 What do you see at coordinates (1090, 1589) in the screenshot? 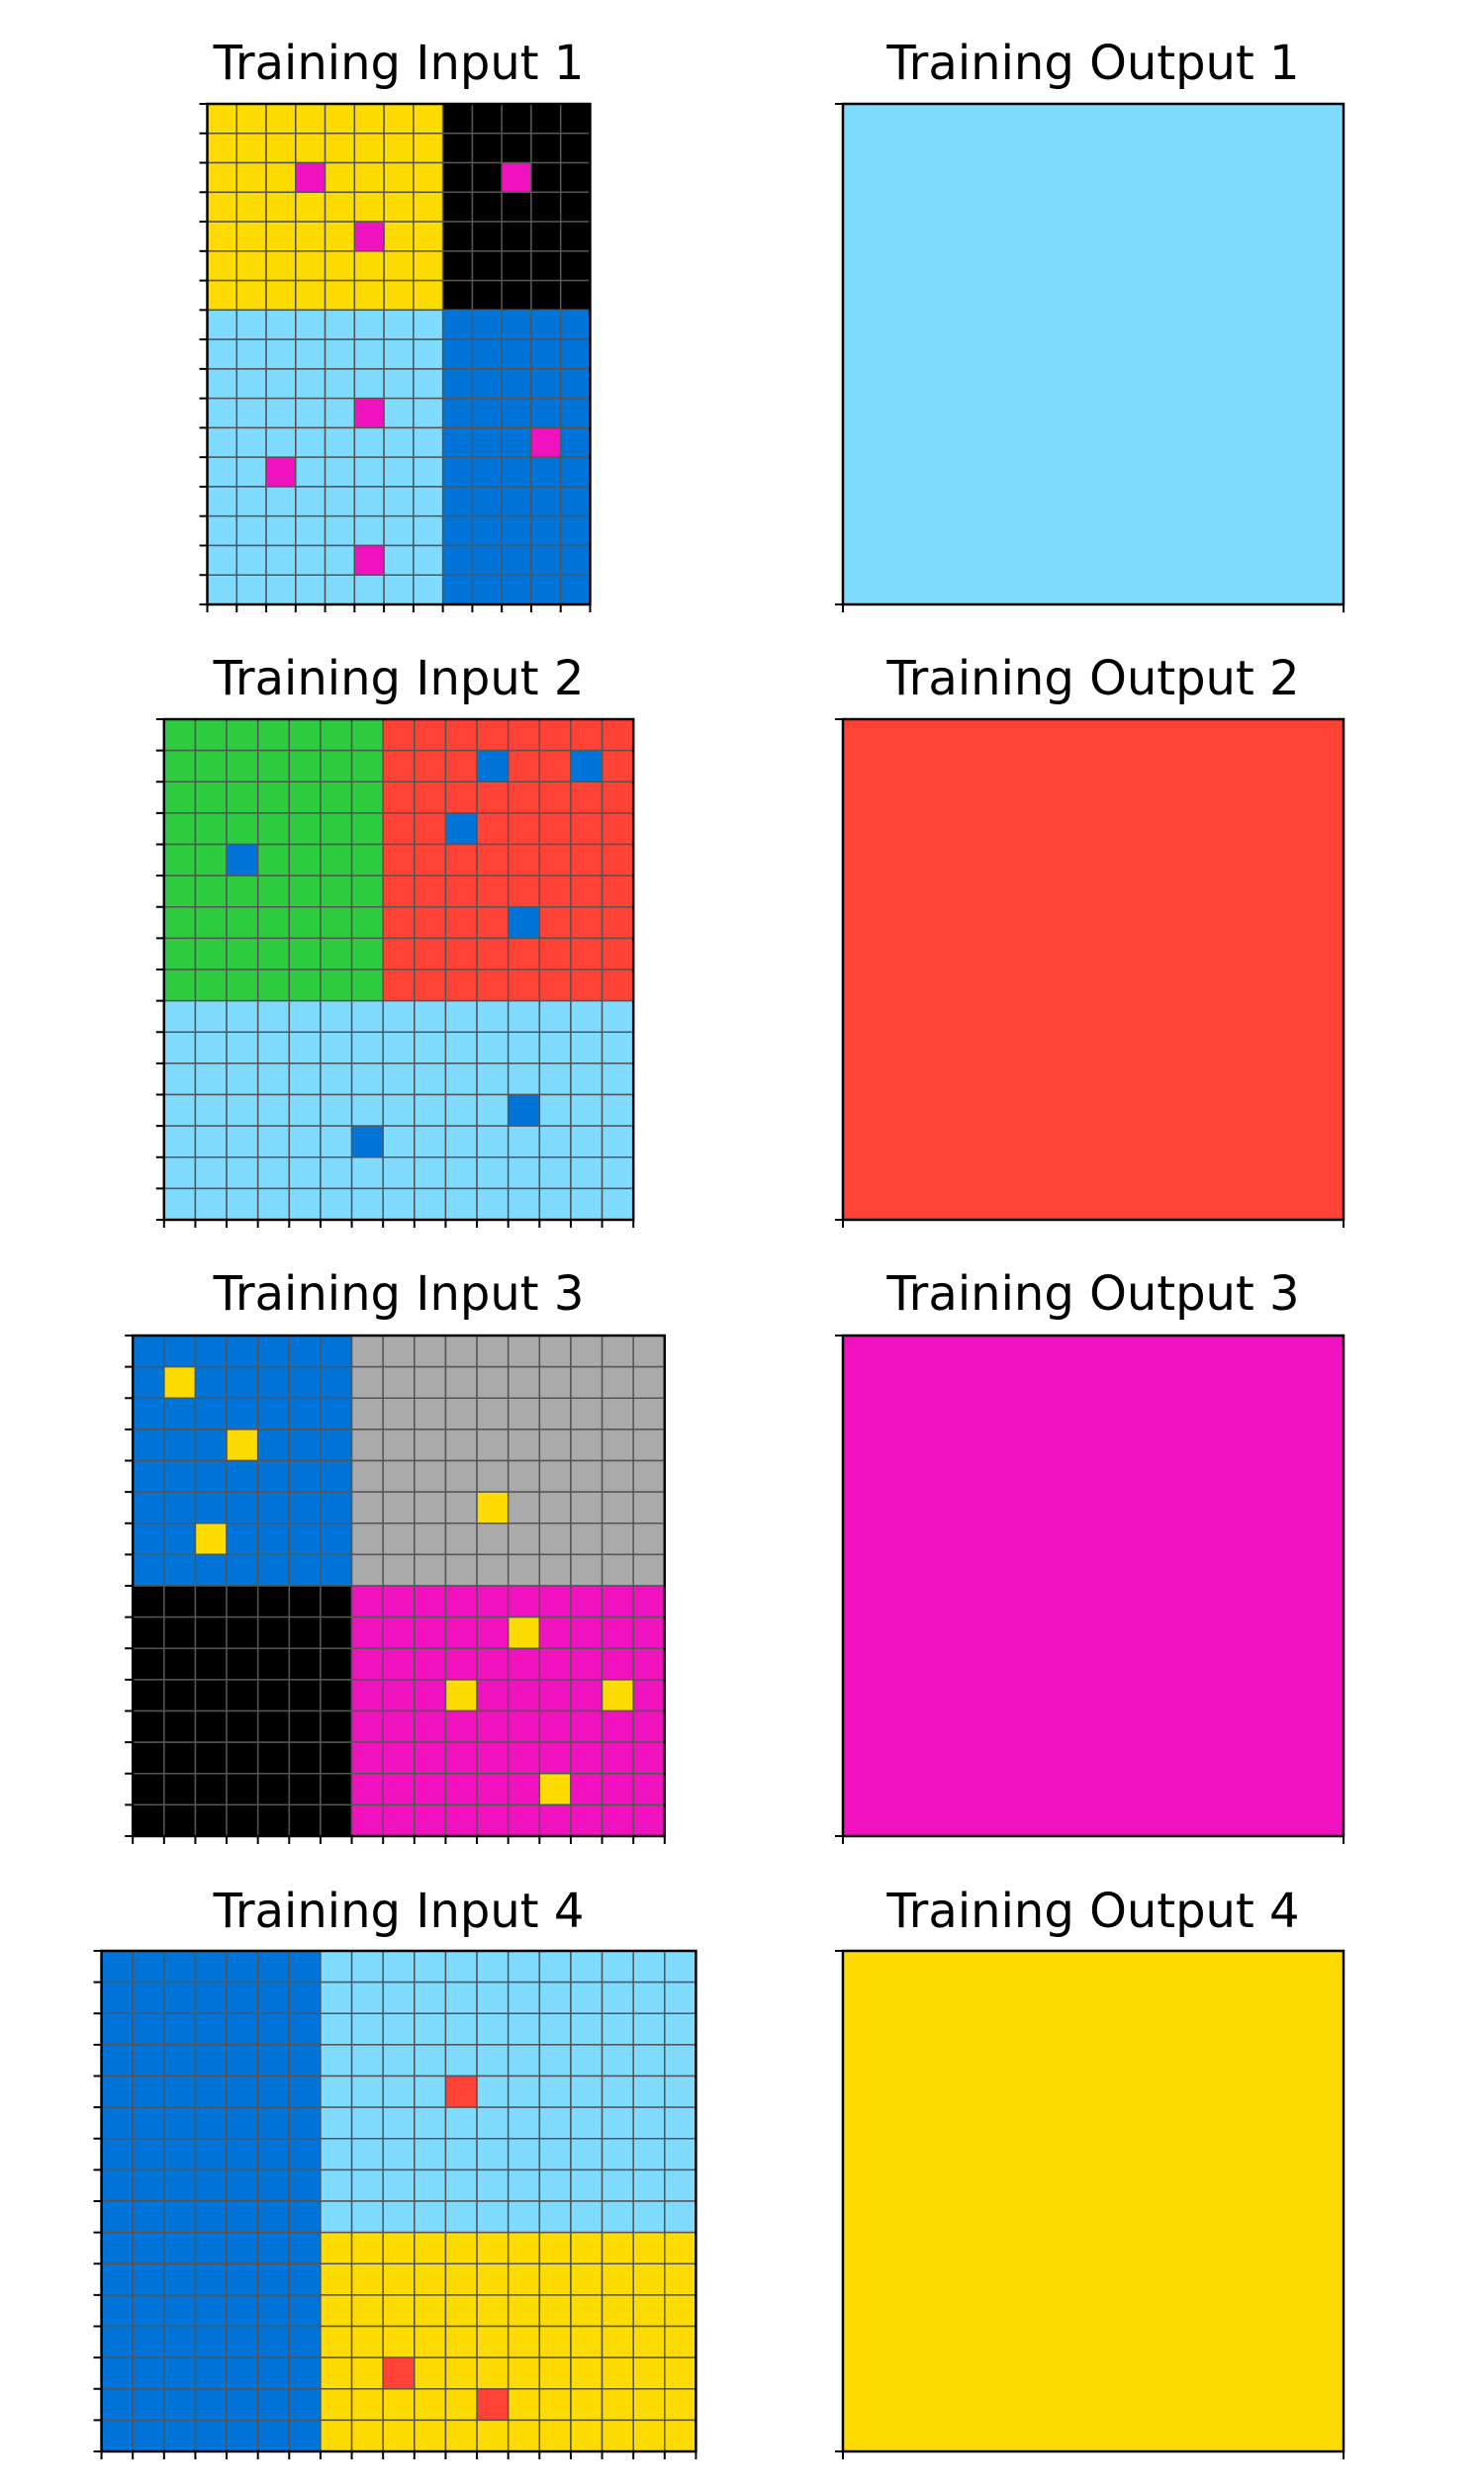
I see `training-output-3-grid` at bounding box center [1090, 1589].